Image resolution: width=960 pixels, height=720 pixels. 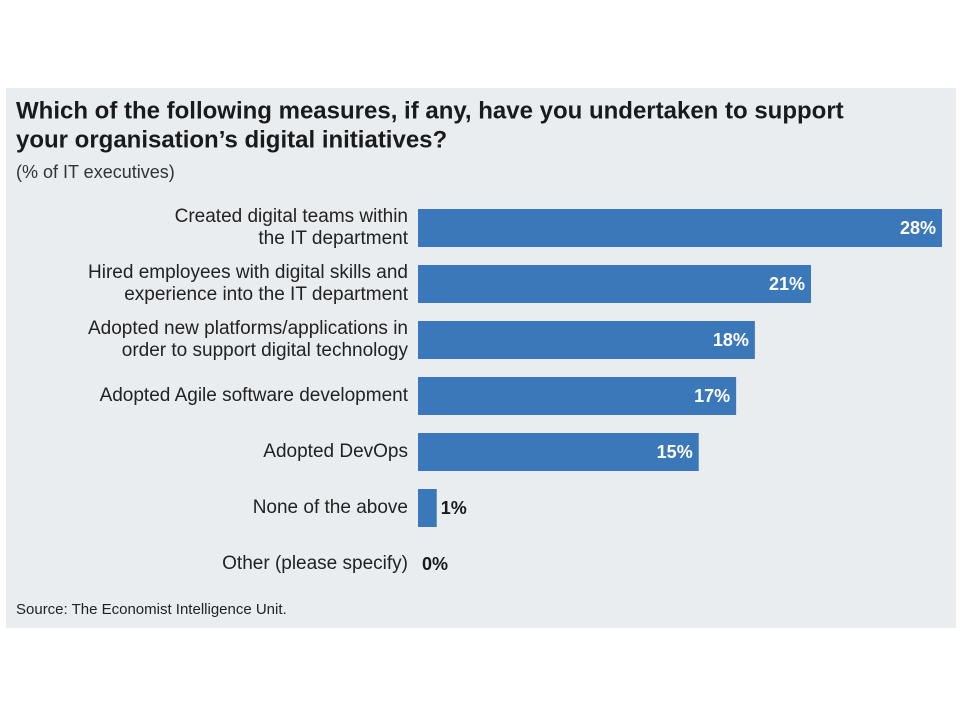 What do you see at coordinates (712, 396) in the screenshot?
I see `value-label: 17%` at bounding box center [712, 396].